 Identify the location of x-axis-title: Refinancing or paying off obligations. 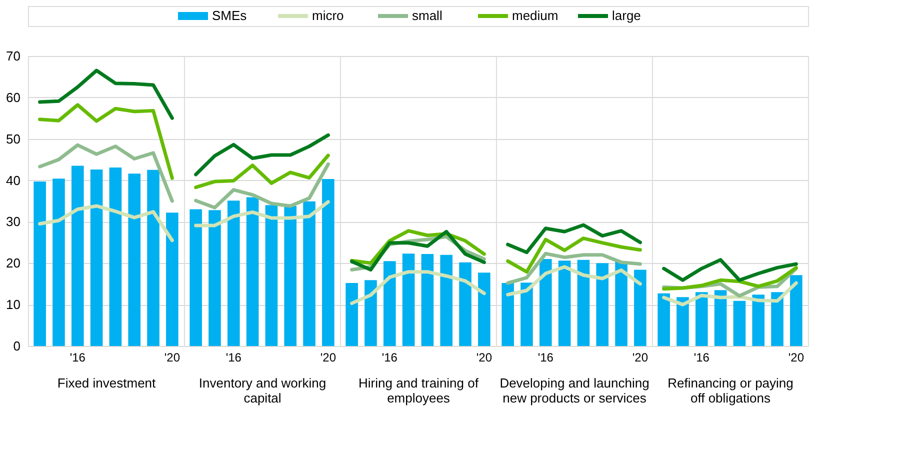
(731, 391).